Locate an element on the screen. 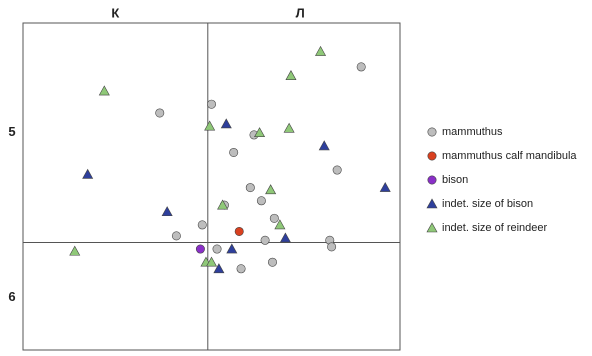  x-tick-label: Л is located at coordinates (300, 12).